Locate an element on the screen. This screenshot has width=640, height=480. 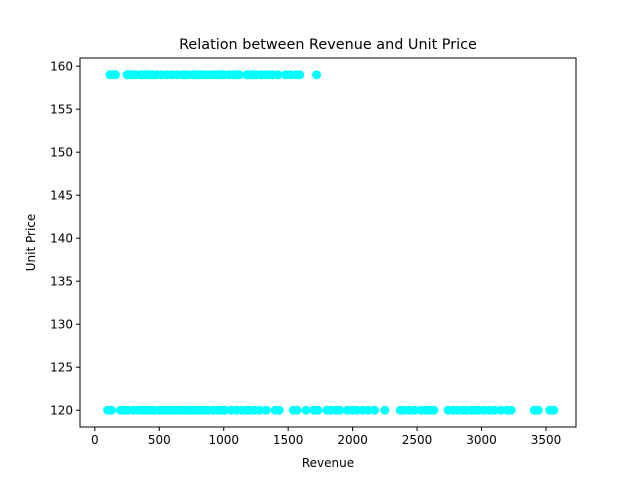
x-tick-label: 3000 is located at coordinates (481, 440).